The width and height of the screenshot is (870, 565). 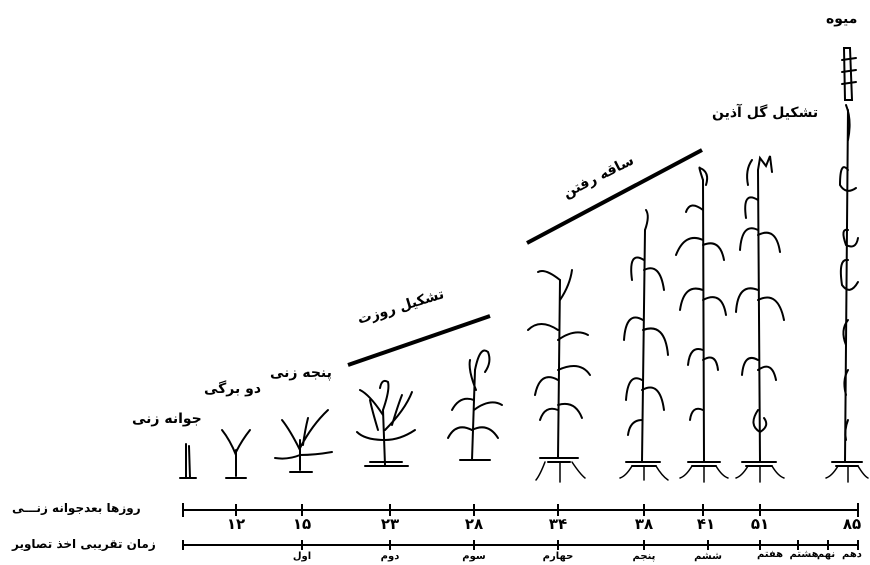 What do you see at coordinates (233, 389) in the screenshot?
I see `label-two-leaf: دو برگی` at bounding box center [233, 389].